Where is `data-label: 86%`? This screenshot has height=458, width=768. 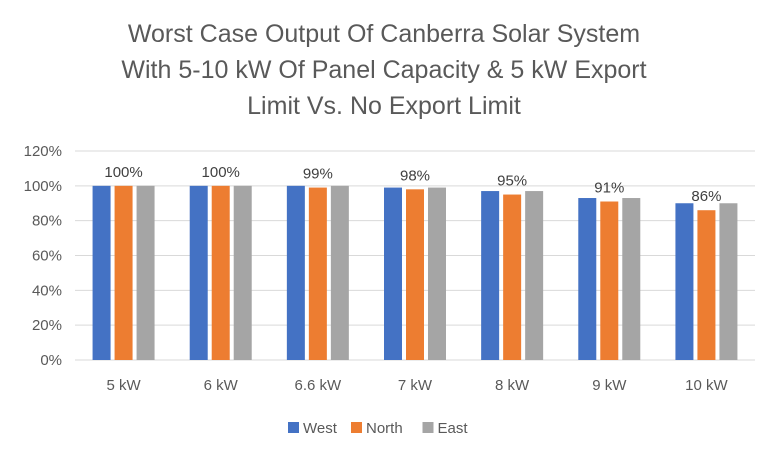 data-label: 86% is located at coordinates (706, 196).